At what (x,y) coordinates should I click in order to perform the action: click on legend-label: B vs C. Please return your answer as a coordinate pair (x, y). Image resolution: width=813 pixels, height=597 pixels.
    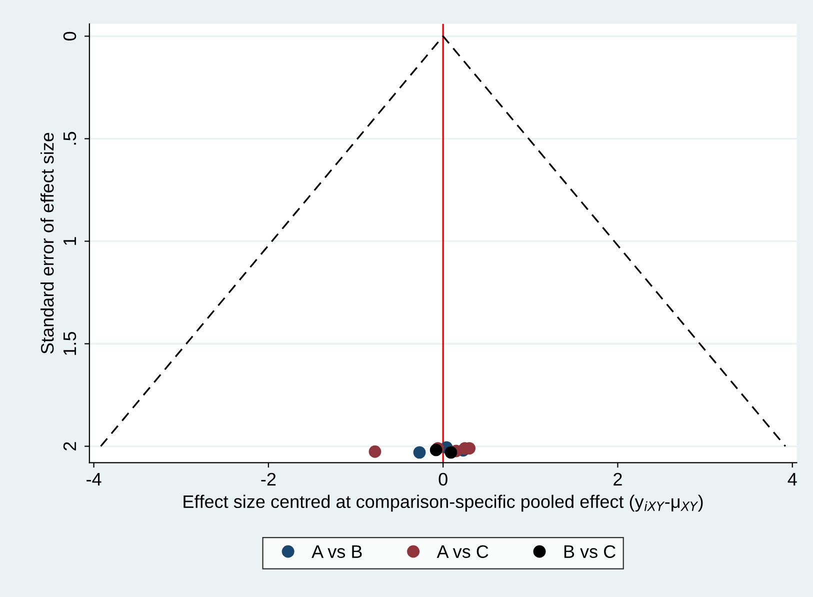
    Looking at the image, I should click on (590, 551).